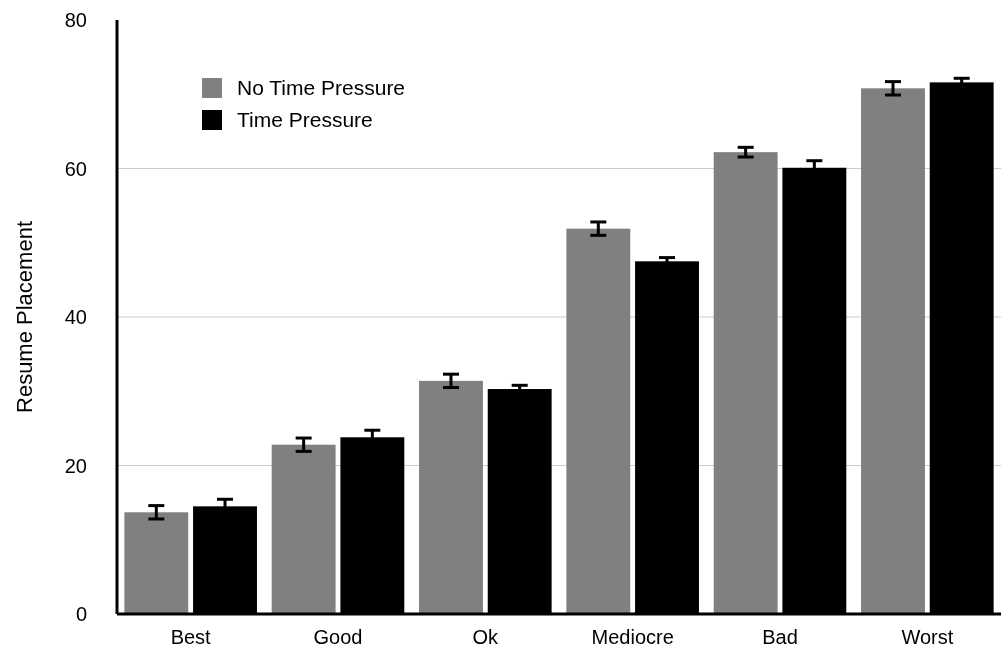  What do you see at coordinates (75, 168) in the screenshot?
I see `y-tick-label: 60` at bounding box center [75, 168].